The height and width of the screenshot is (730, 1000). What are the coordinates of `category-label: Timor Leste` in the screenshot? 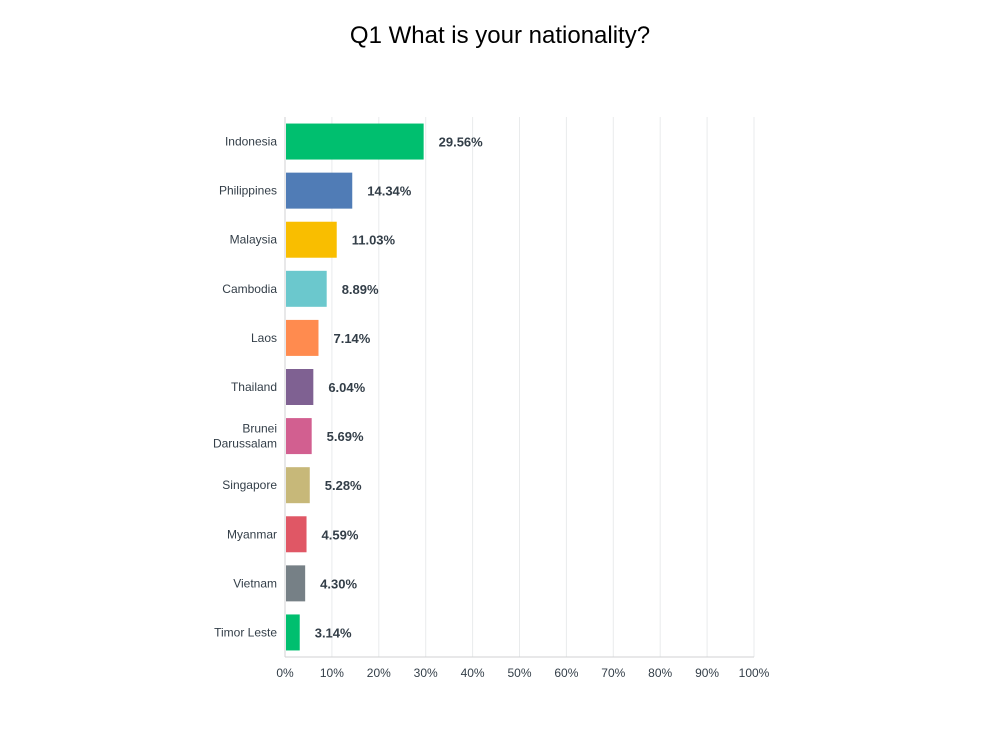 It's located at (245, 632).